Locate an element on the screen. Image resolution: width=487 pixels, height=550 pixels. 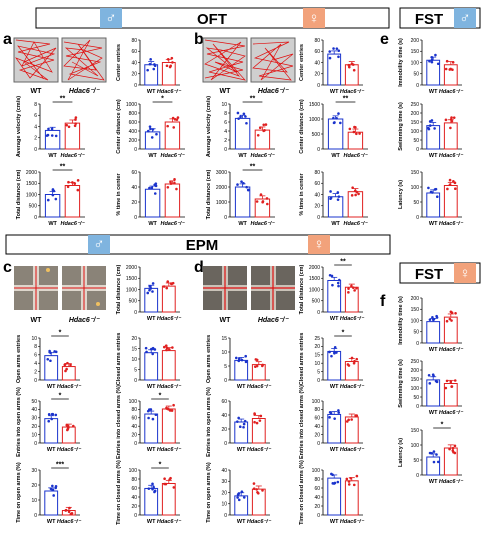
y-tick-label: 30 is located at coordinates (224, 482).